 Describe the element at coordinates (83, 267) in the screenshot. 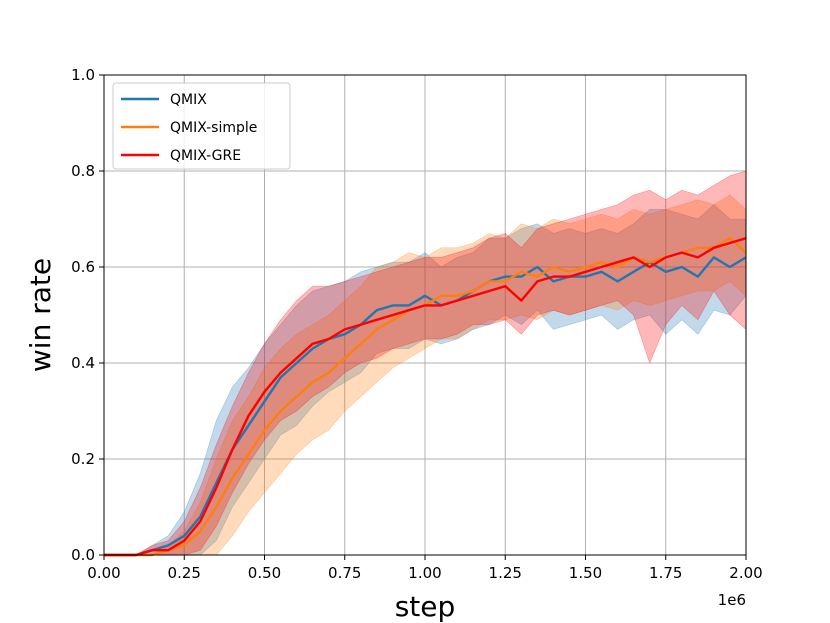

I see `y-tick-label: 0.6` at that location.